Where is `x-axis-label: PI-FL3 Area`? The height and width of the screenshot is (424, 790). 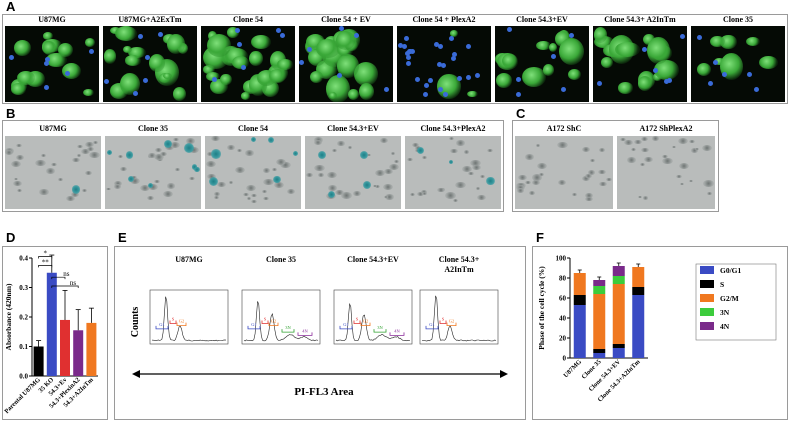 x-axis-label: PI-FL3 Area is located at coordinates (324, 392).